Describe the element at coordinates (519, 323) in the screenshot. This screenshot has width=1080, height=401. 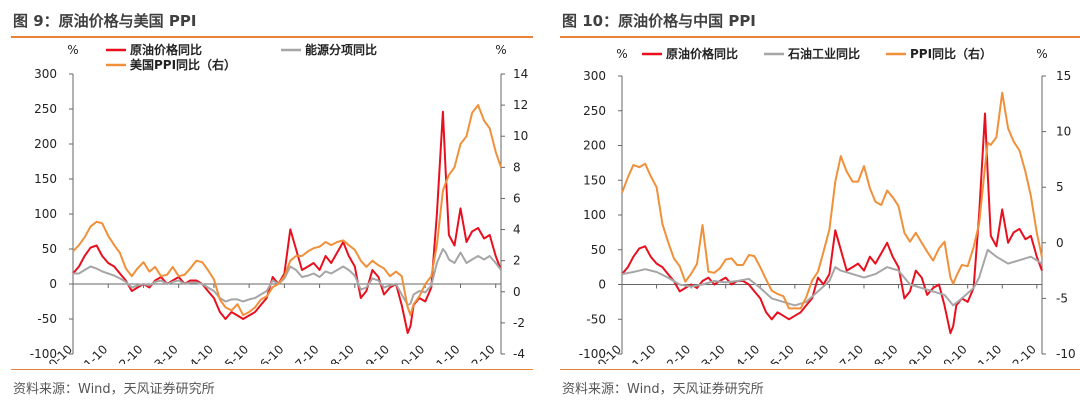
I see `right-axis-tick-label: -2` at that location.